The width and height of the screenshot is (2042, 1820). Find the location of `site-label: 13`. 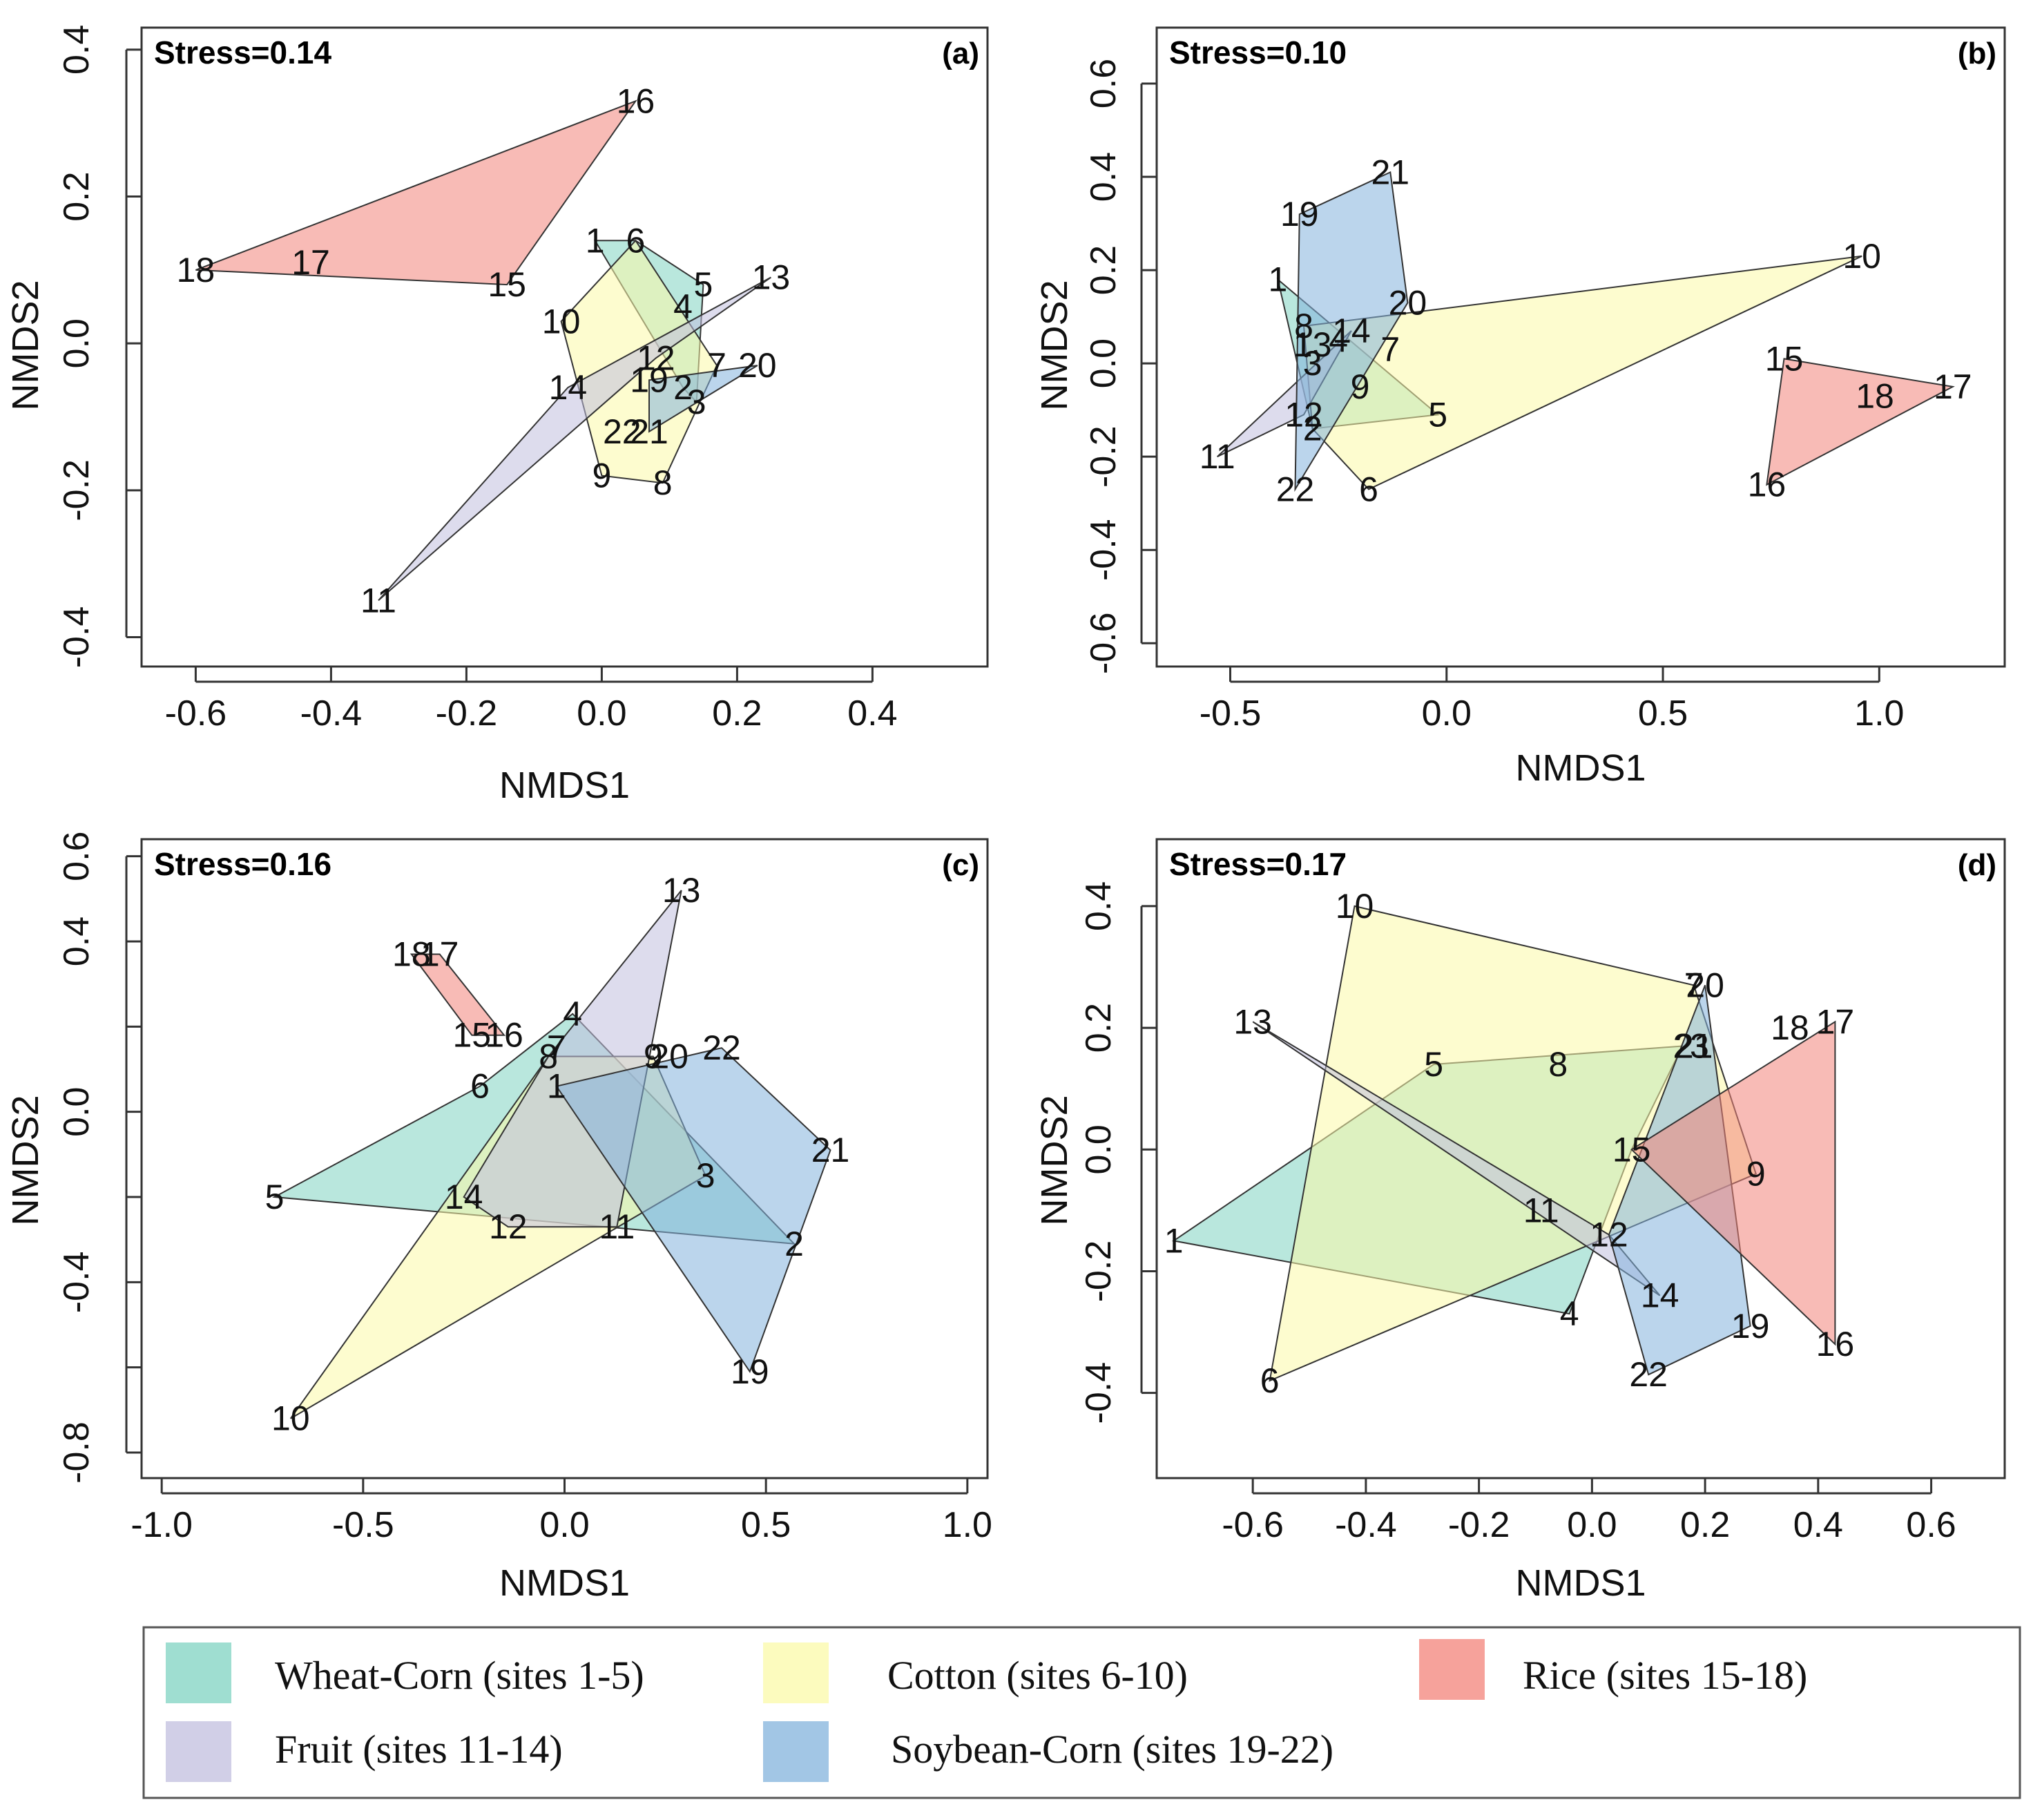

site-label: 13 is located at coordinates (1313, 344).